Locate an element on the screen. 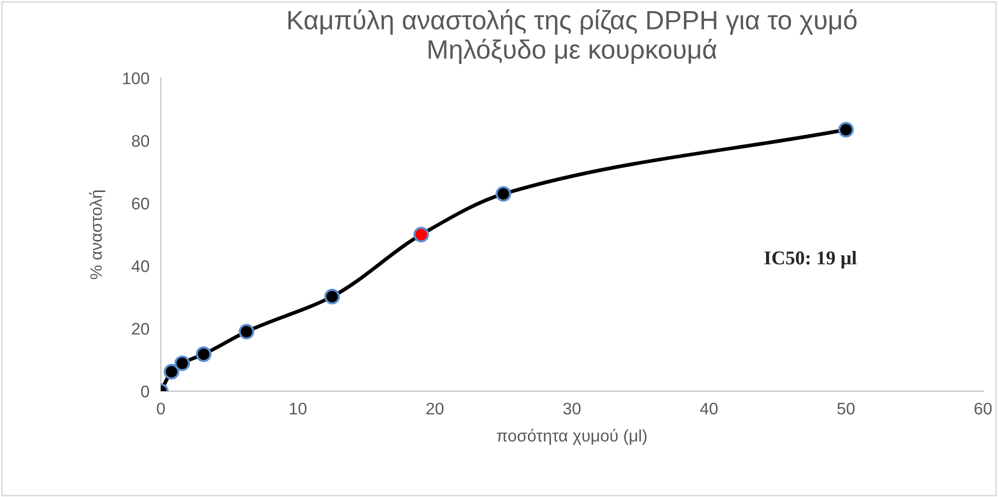 The height and width of the screenshot is (497, 999). x-tick-label: 60 is located at coordinates (983, 408).